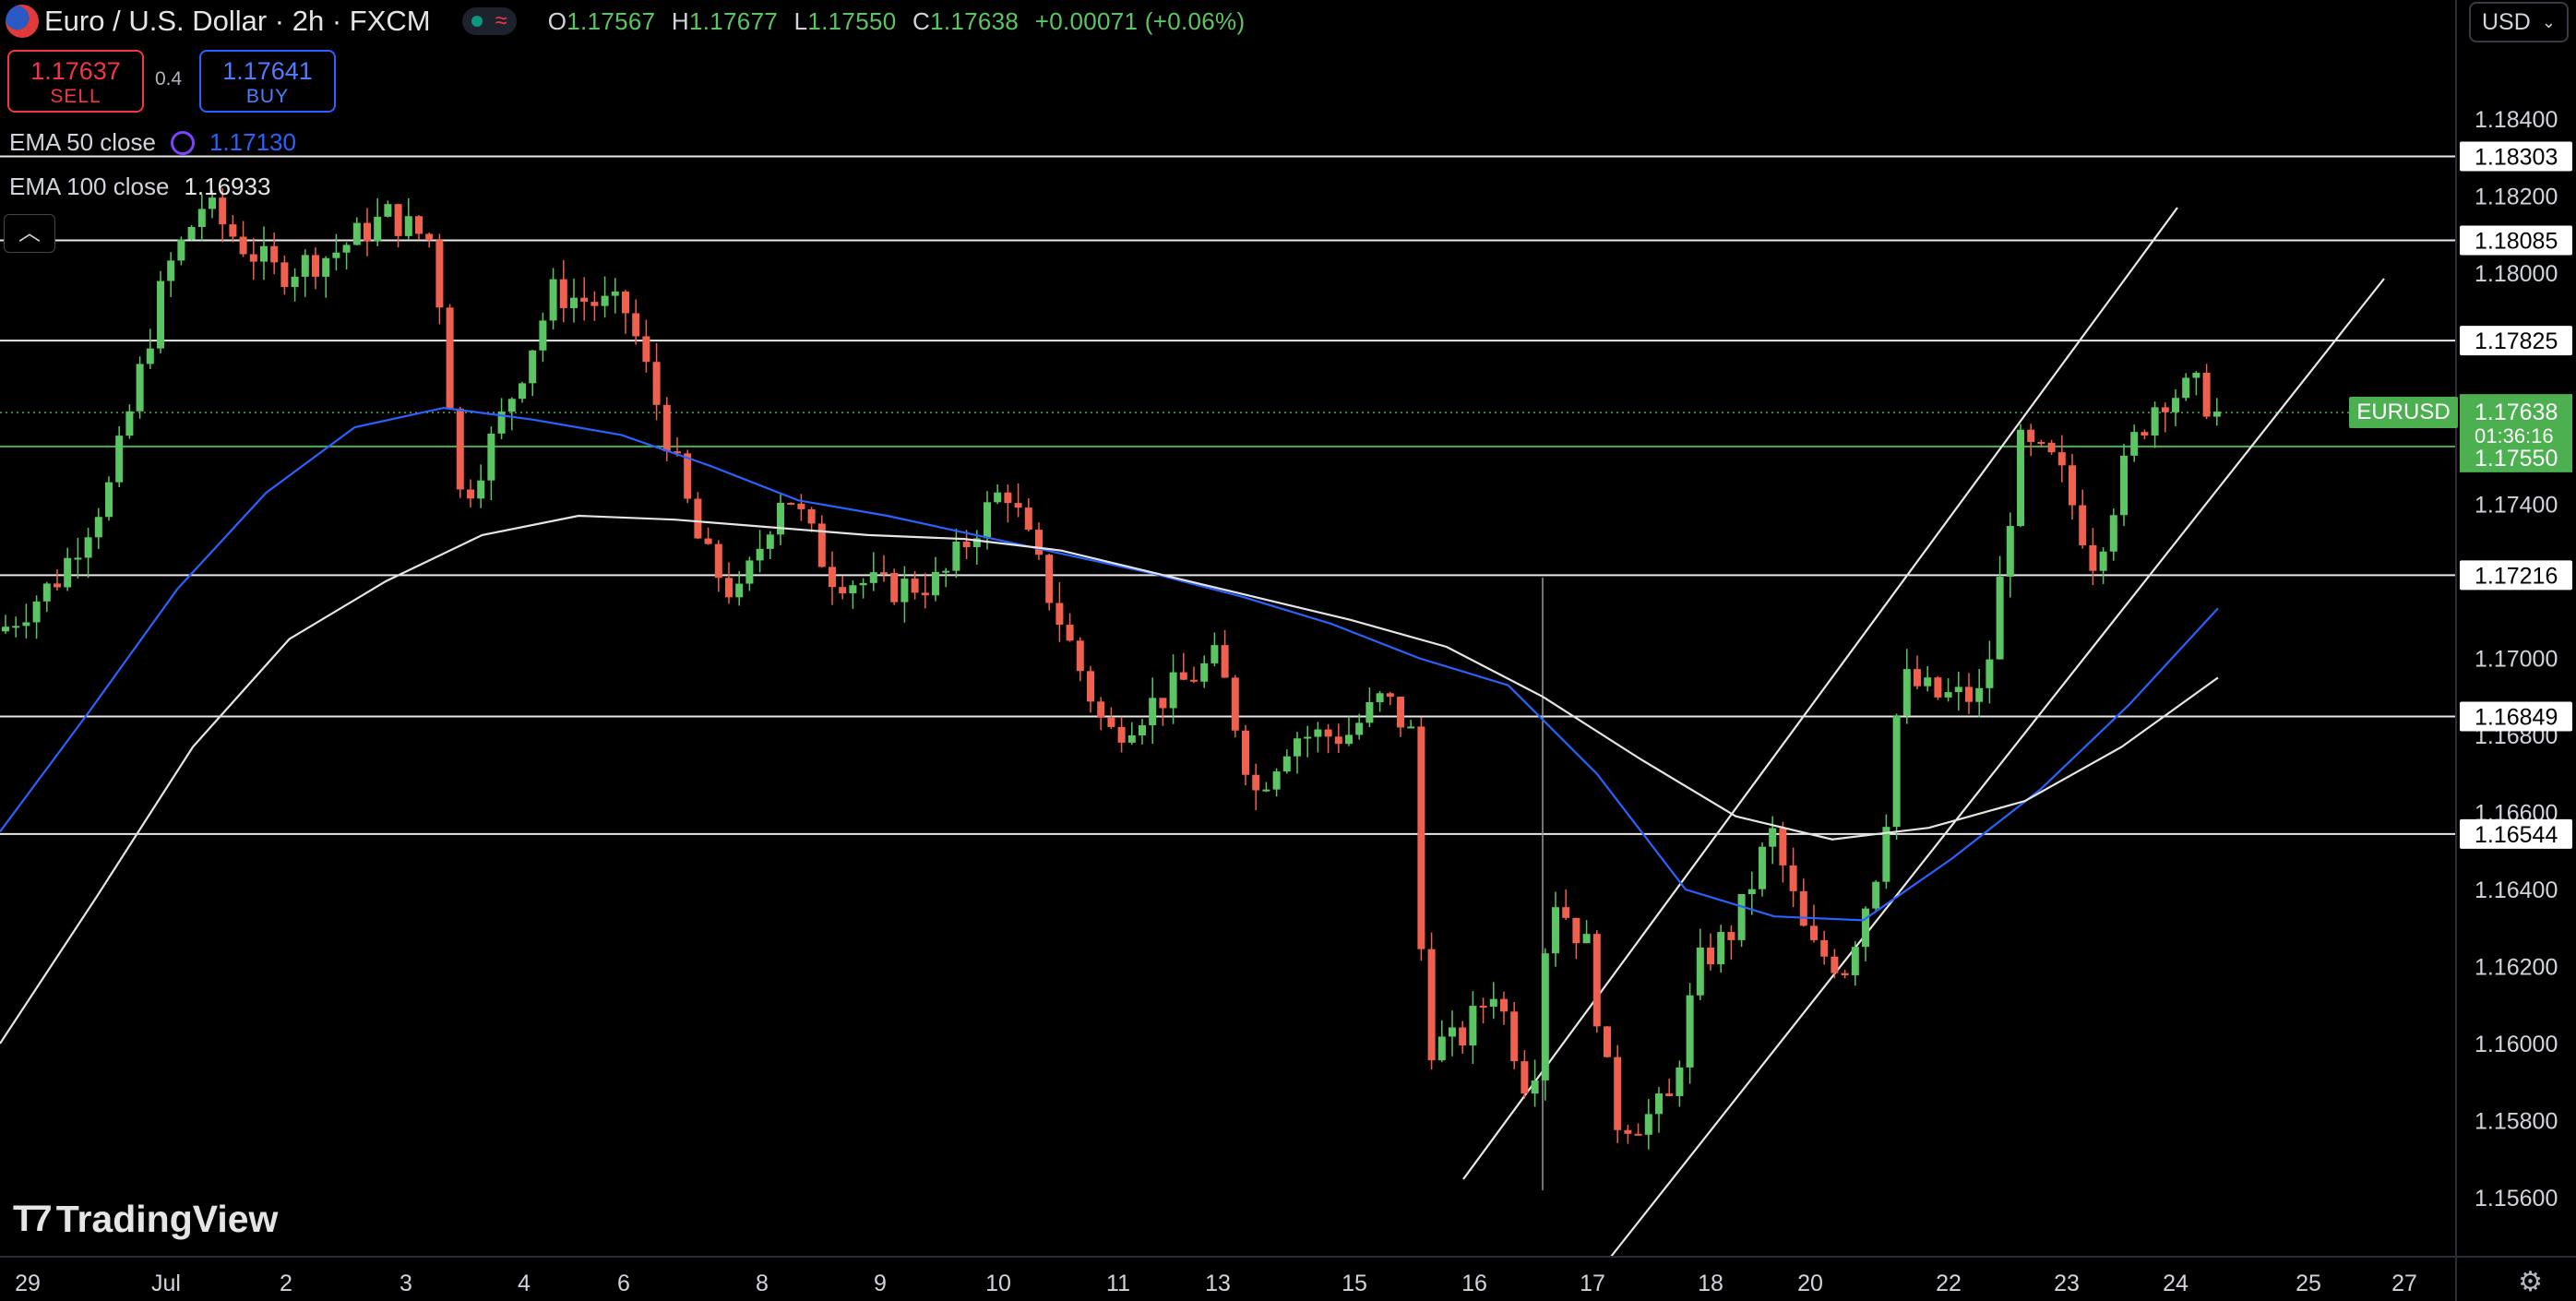  I want to click on ema100-label: EMA 100 close, so click(89, 186).